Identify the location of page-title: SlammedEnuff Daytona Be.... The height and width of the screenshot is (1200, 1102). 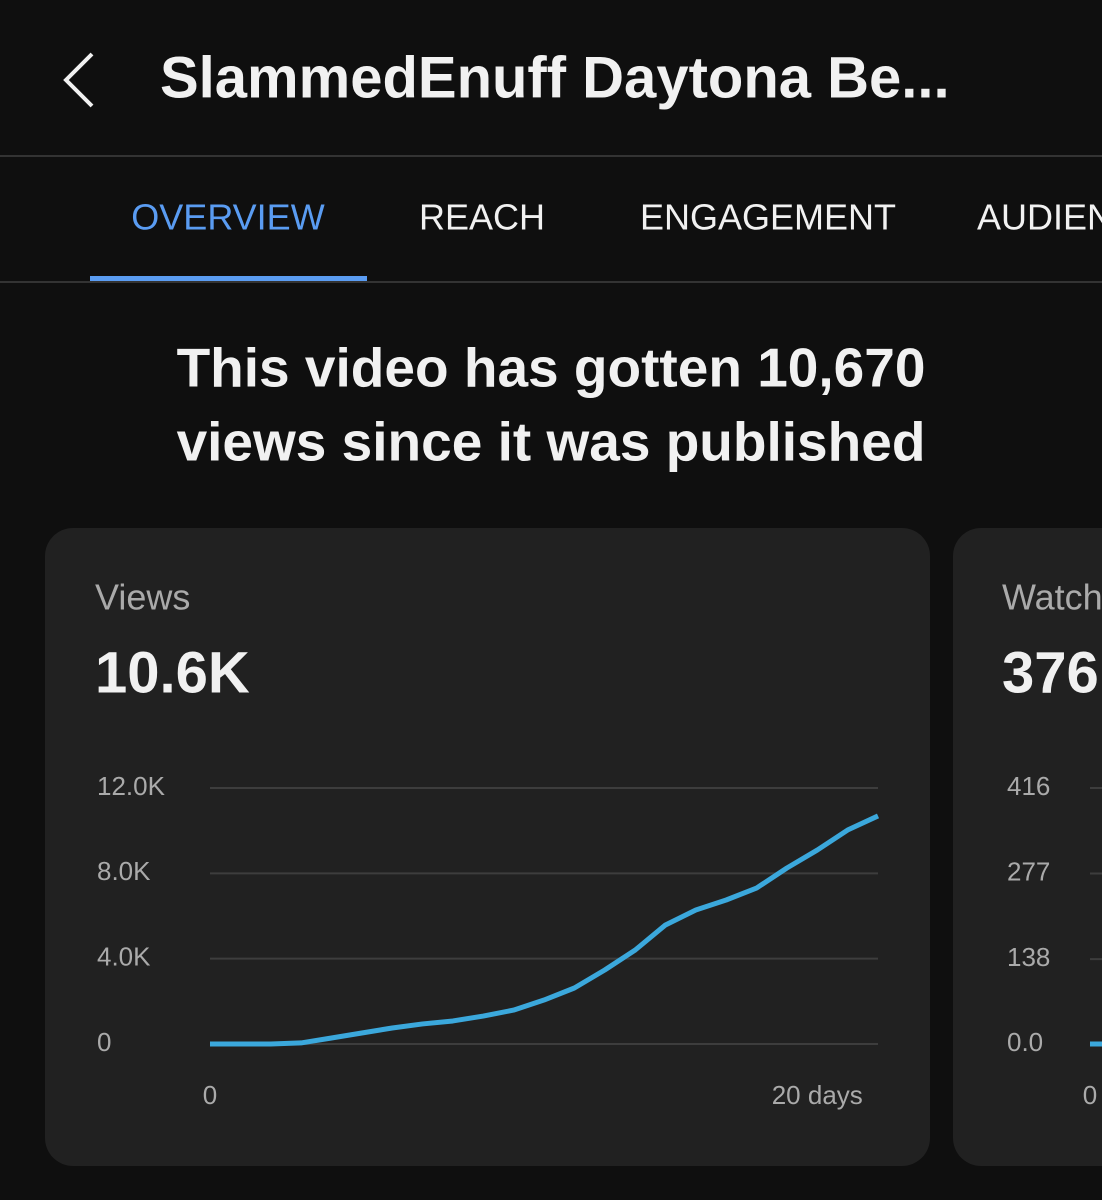
(555, 77).